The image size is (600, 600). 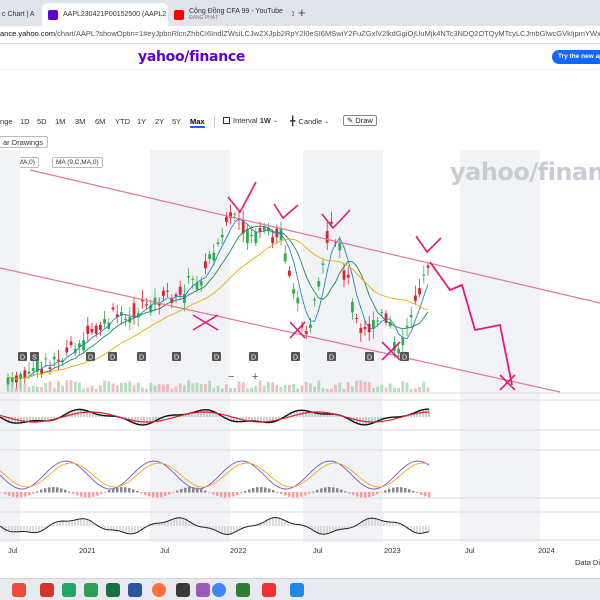 I want to click on x-axis-label: Jul, so click(x=318, y=550).